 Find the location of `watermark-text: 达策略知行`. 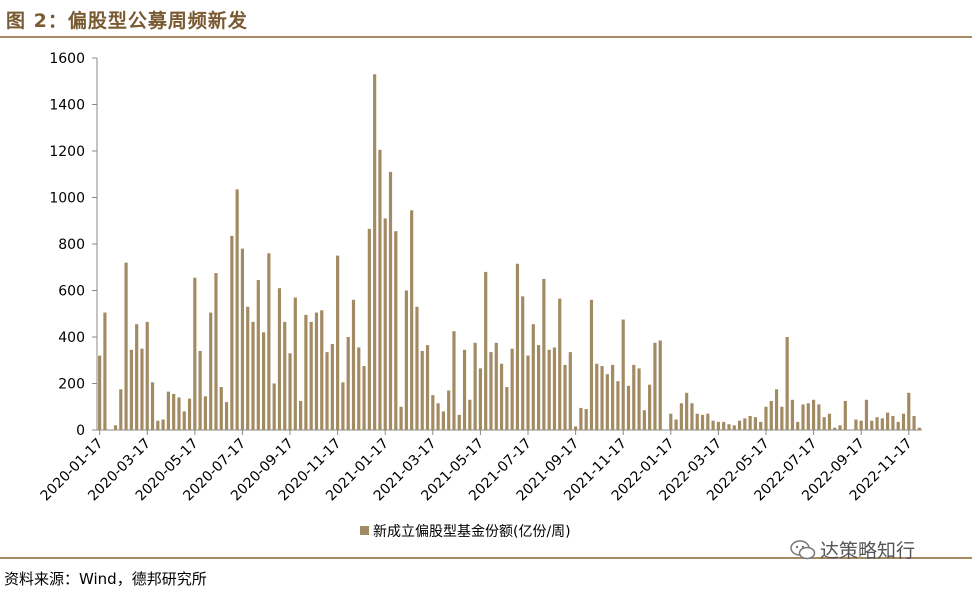

watermark-text: 达策略知行 is located at coordinates (868, 551).